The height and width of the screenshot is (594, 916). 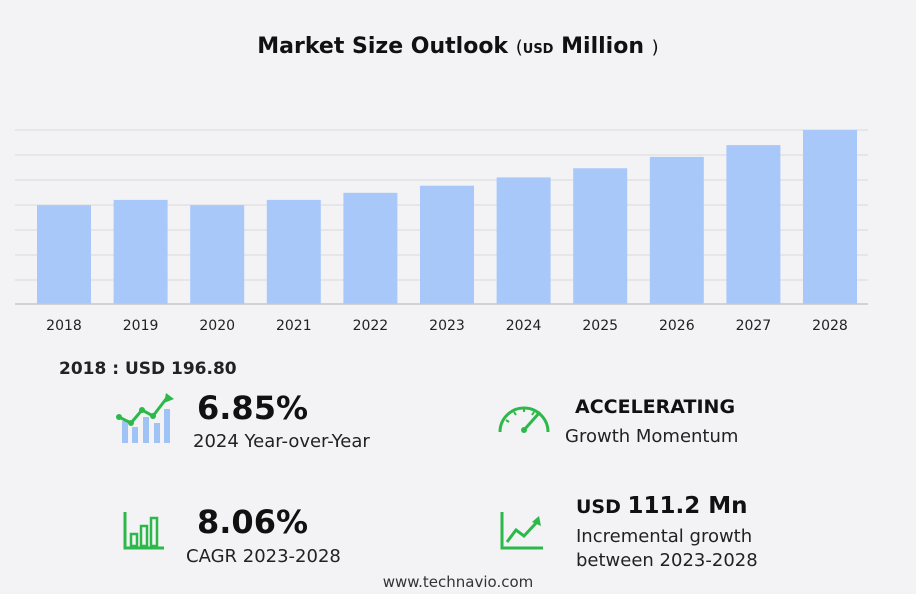 What do you see at coordinates (519, 47) in the screenshot?
I see `chart-title-paren-open: (` at bounding box center [519, 47].